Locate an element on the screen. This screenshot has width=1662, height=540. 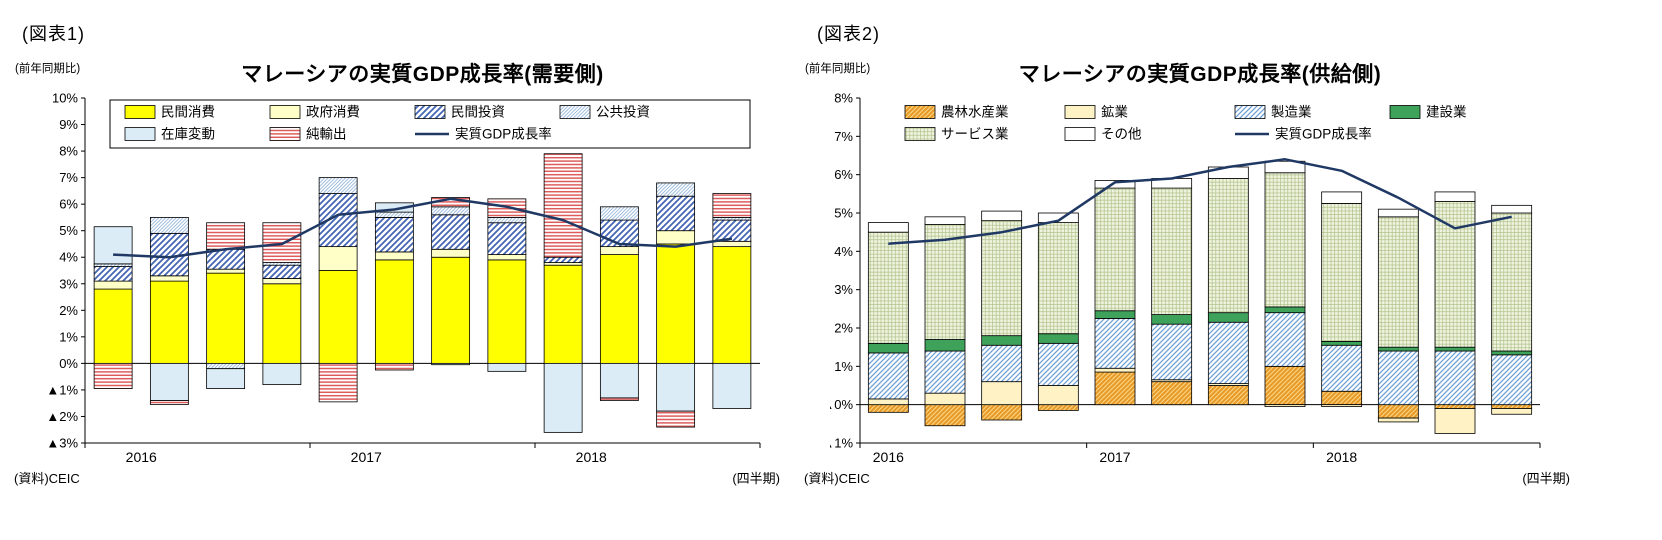
svg-text: 建設業 is located at coordinates (1446, 112).